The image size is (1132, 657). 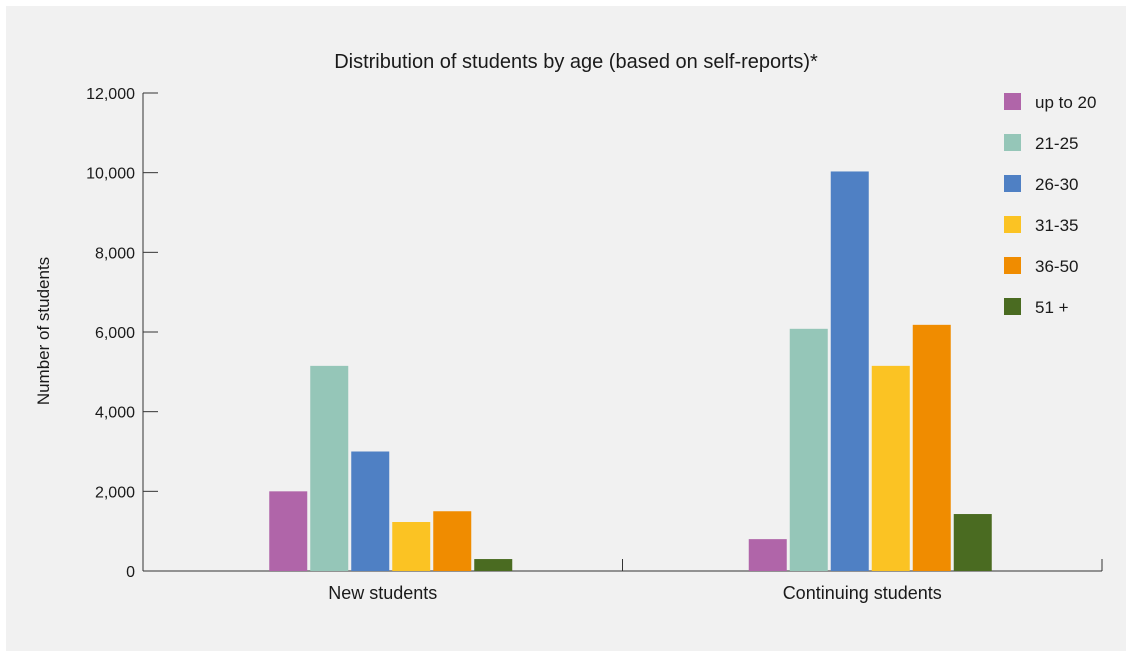 I want to click on x-category-label: Continuing students, so click(x=862, y=593).